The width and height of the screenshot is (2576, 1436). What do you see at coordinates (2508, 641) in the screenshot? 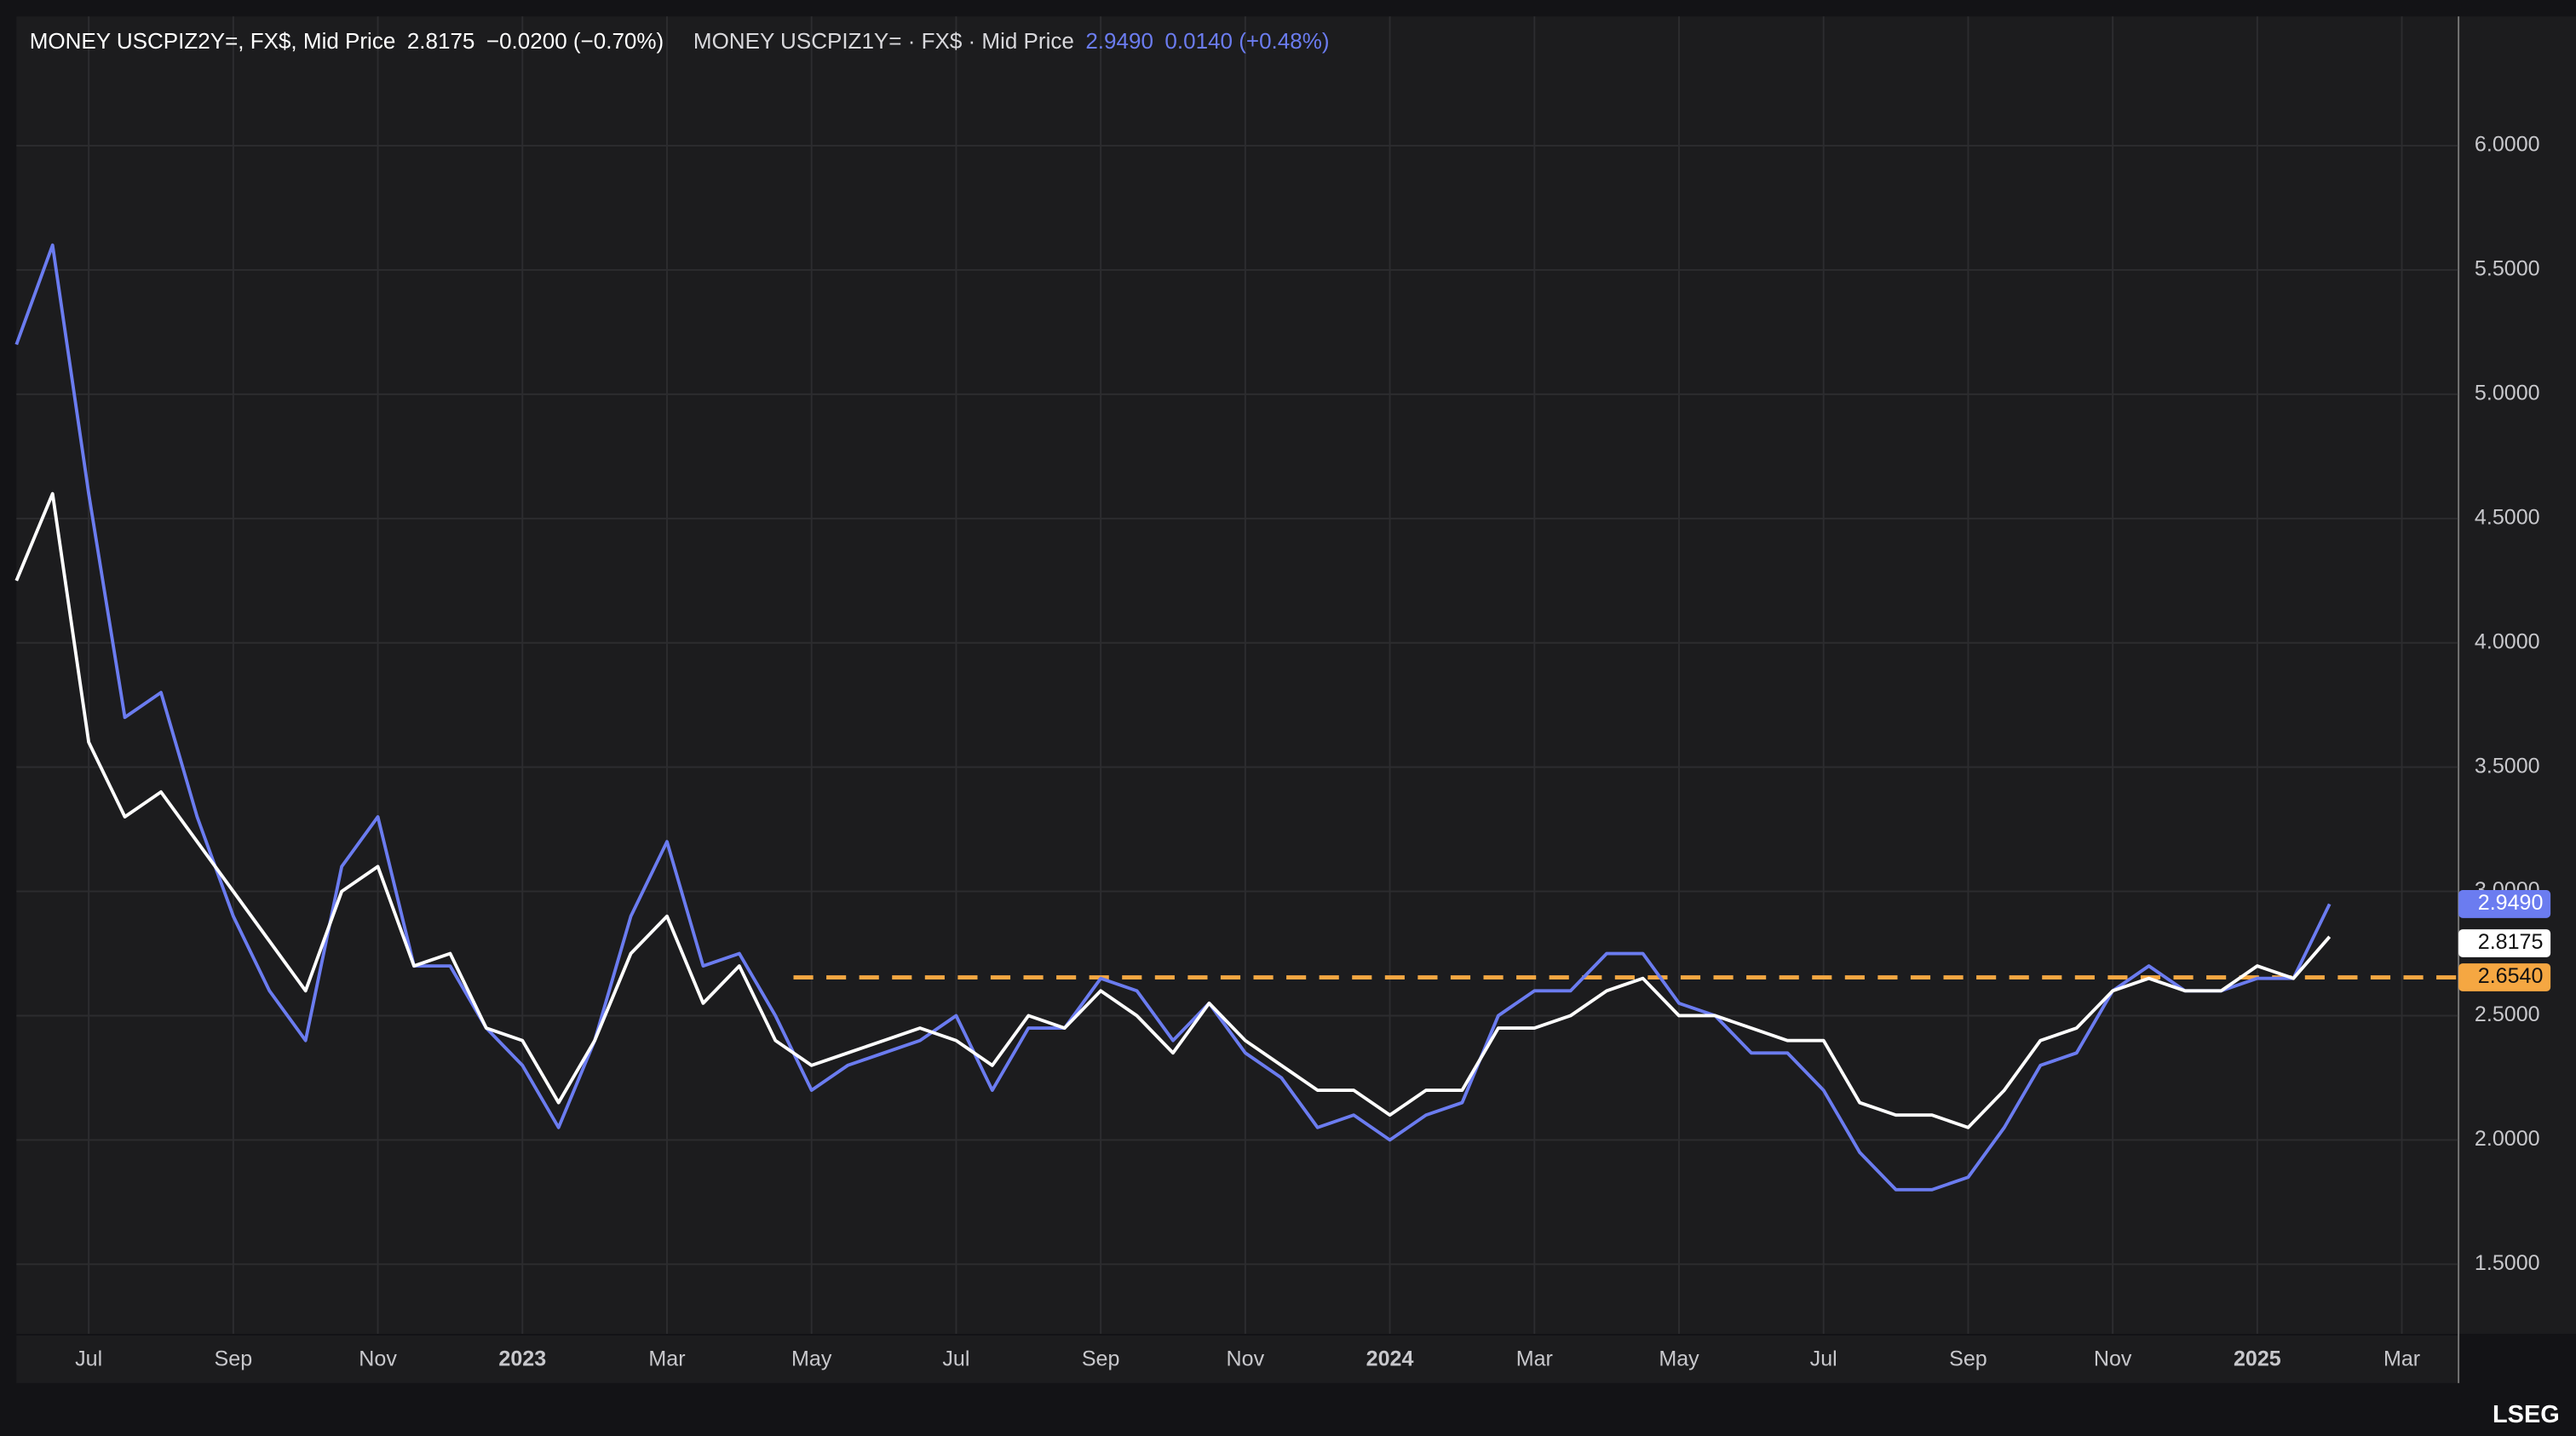
I see `y-tick-label: 4.0000` at bounding box center [2508, 641].